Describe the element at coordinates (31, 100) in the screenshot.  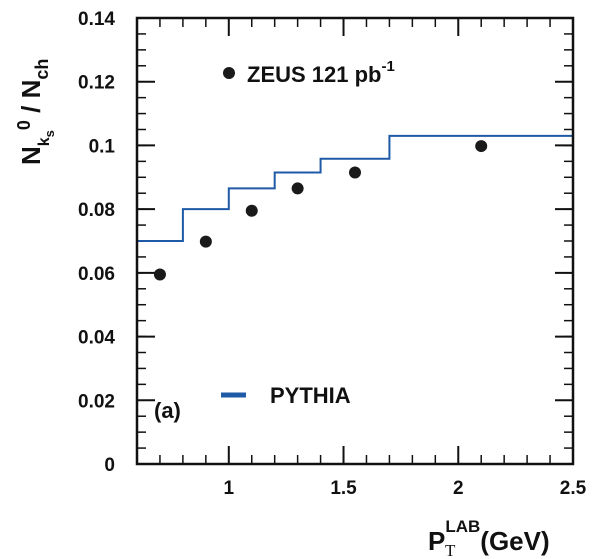
I see `y-title-part2: / N` at that location.